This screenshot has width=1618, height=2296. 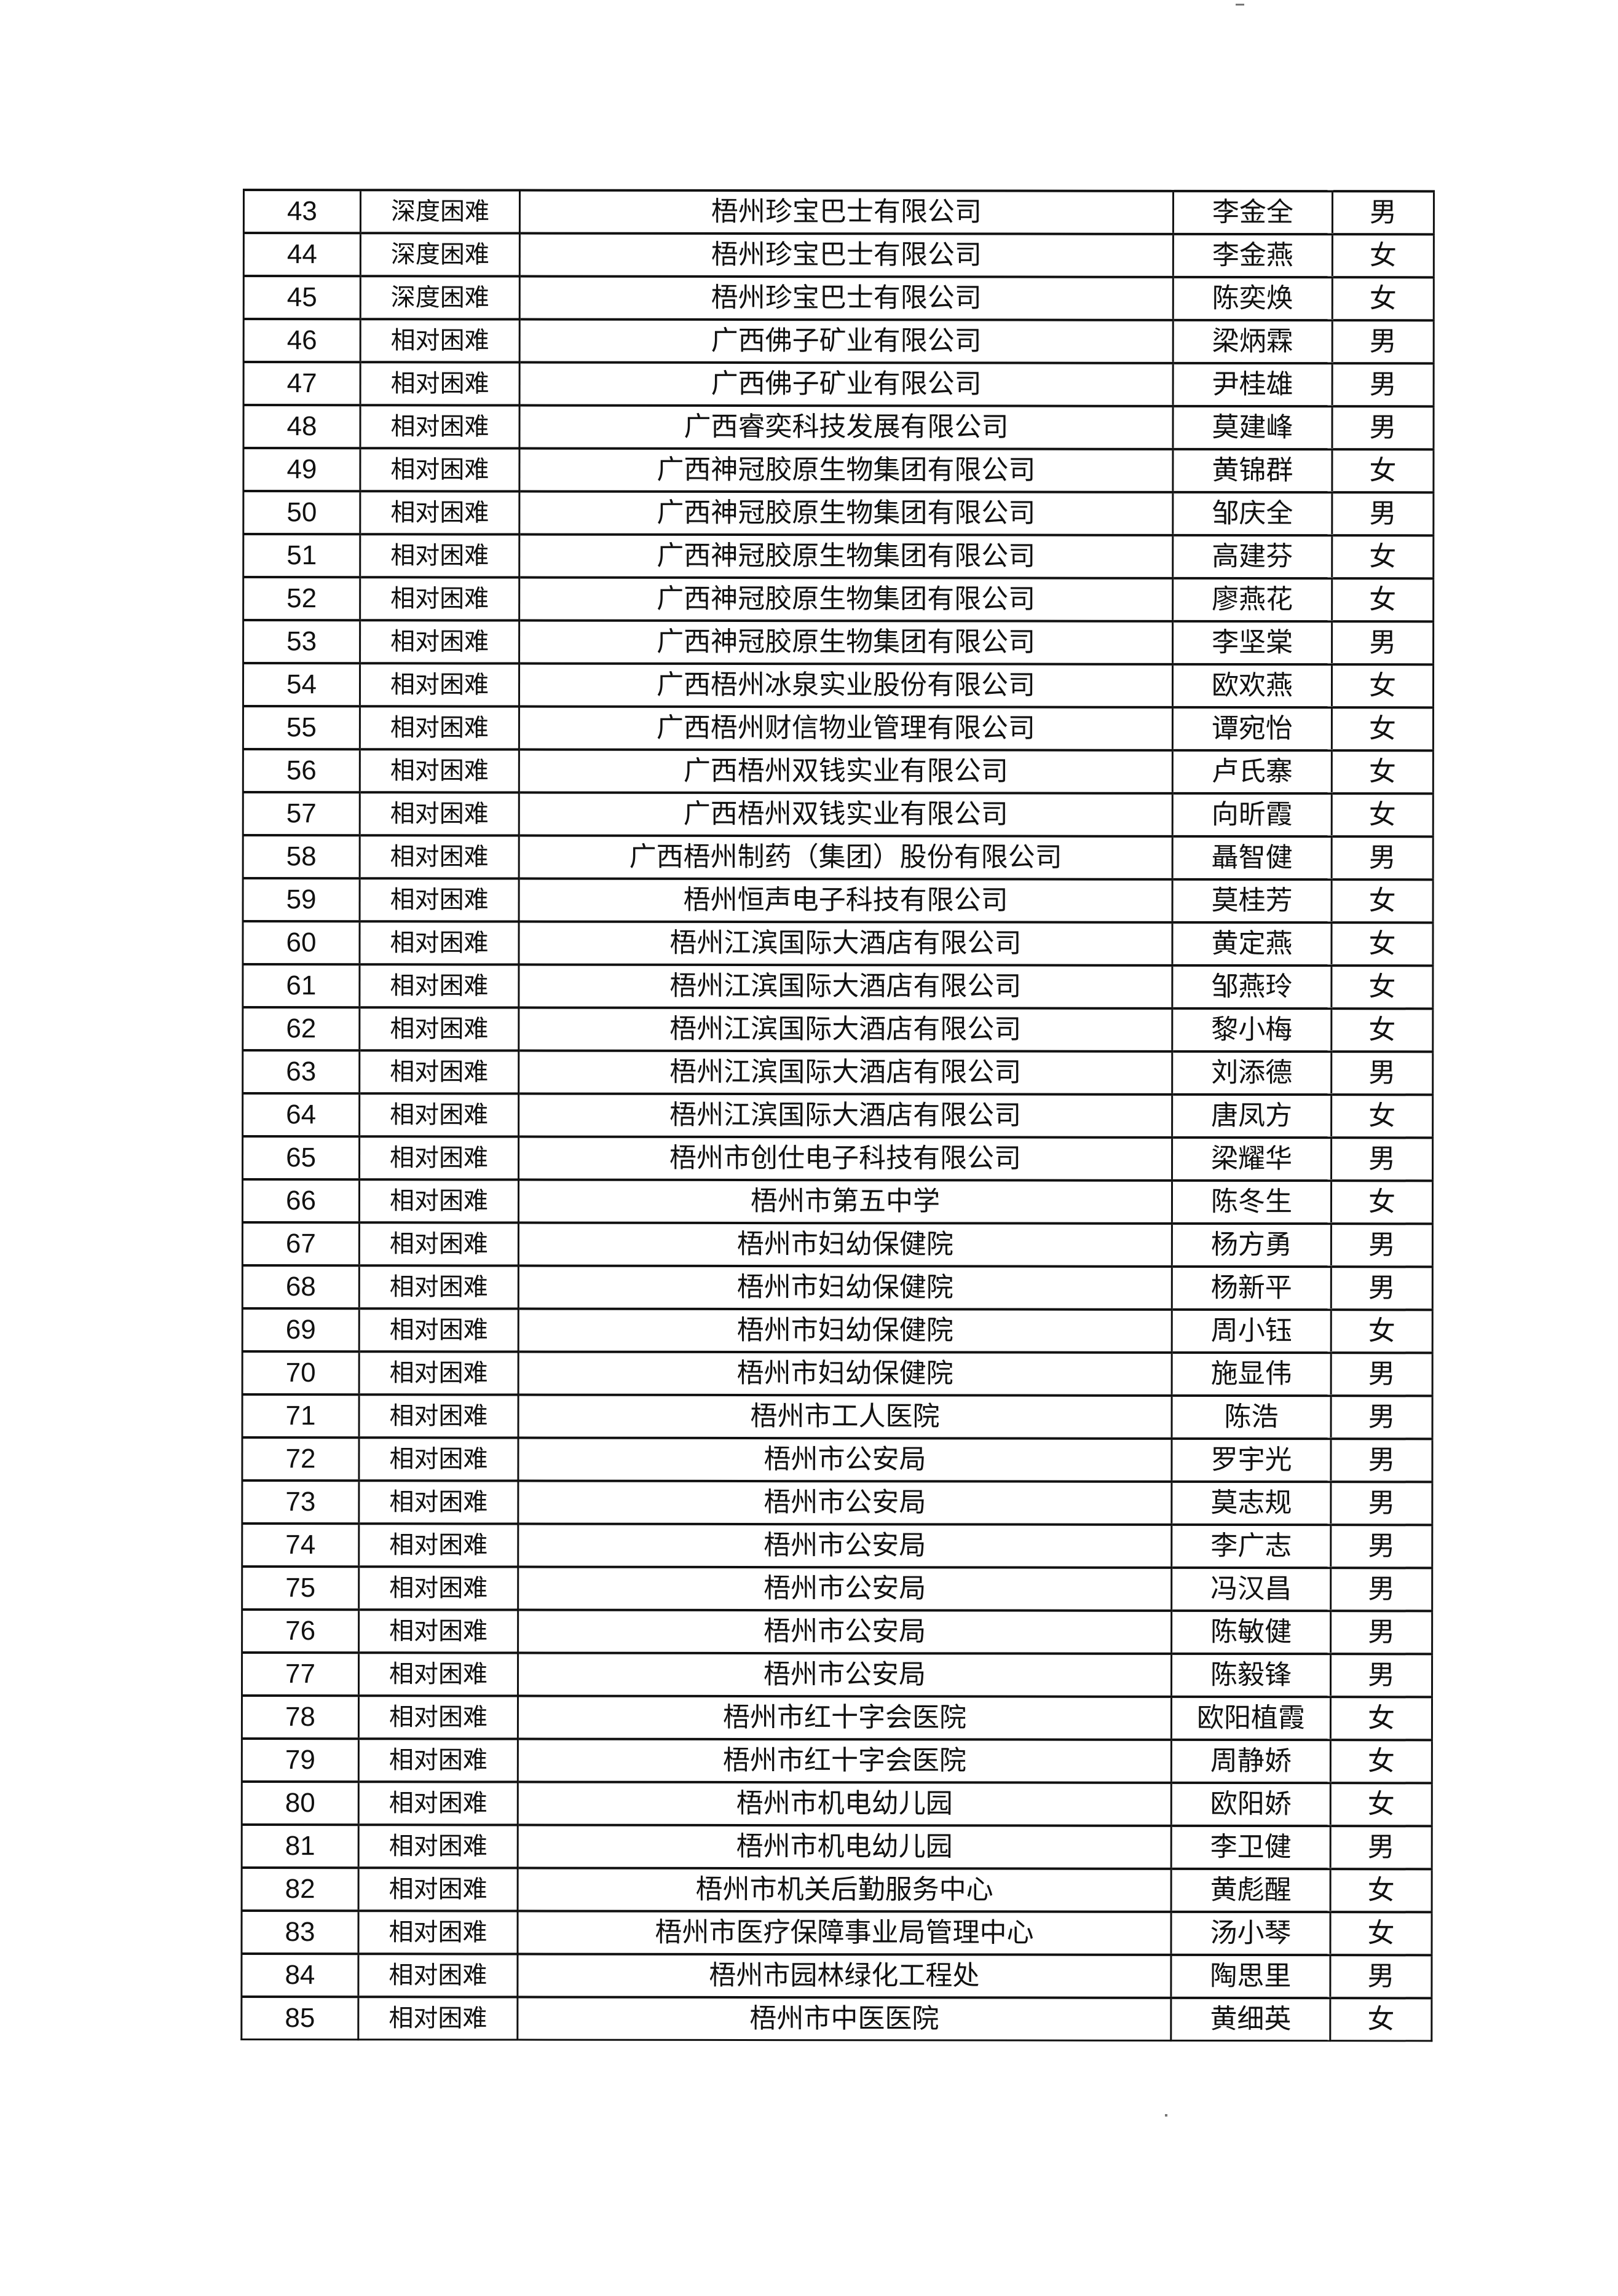 I want to click on person-name-cell: 黄定燕, so click(x=1252, y=944).